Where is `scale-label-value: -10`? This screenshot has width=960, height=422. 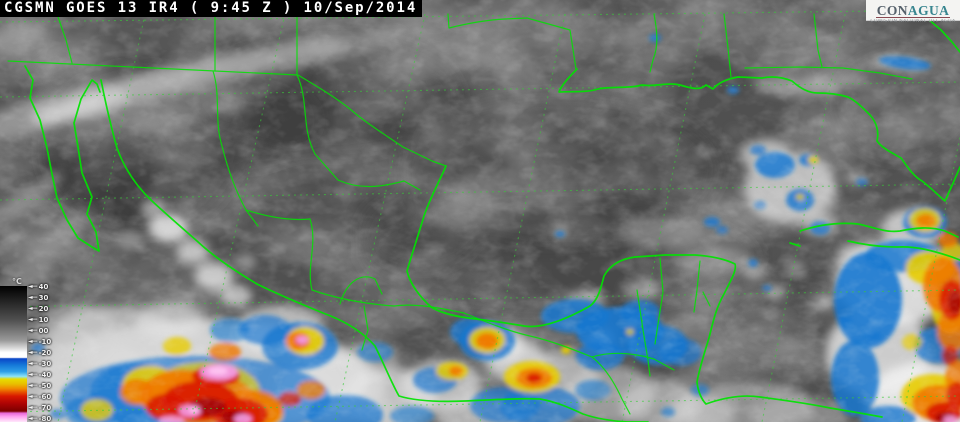
scale-label-value: -10 is located at coordinates (45, 342).